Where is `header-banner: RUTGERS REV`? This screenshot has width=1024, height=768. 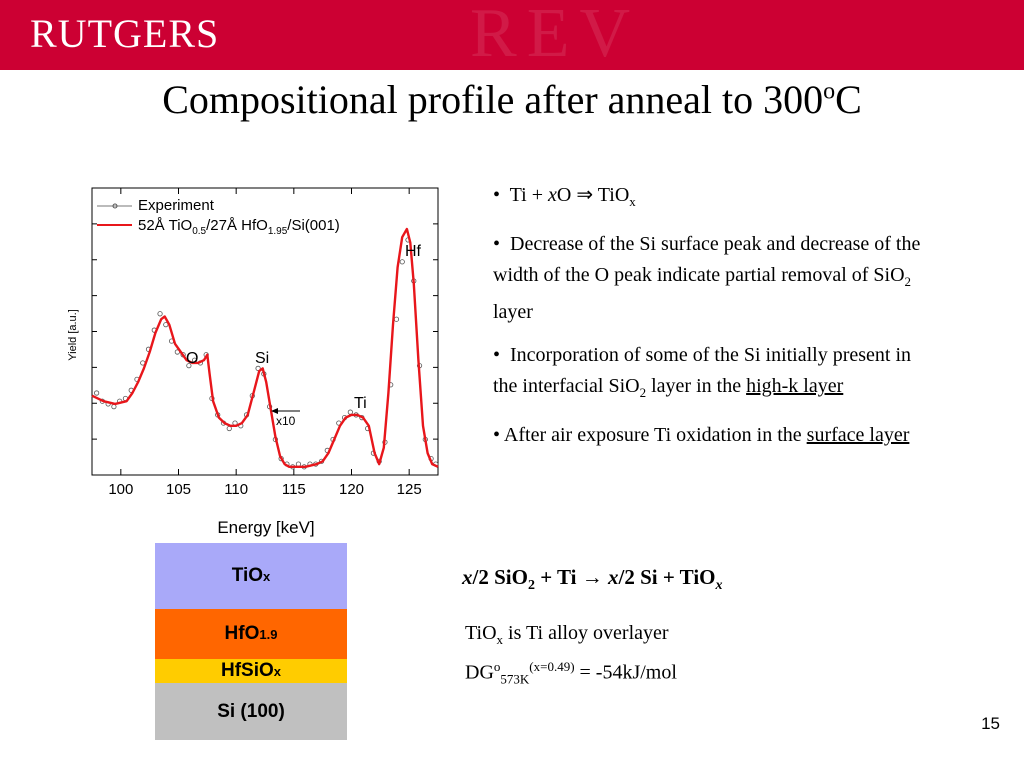 header-banner: RUTGERS REV is located at coordinates (512, 35).